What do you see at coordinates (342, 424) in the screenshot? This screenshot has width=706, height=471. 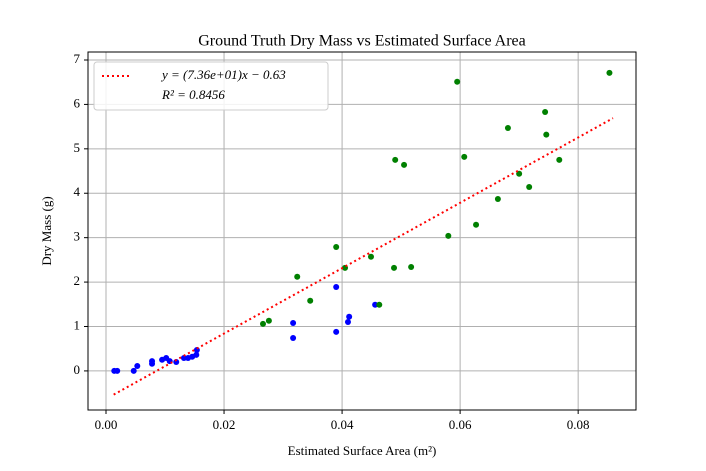 I see `x-tick-label: 0.04` at bounding box center [342, 424].